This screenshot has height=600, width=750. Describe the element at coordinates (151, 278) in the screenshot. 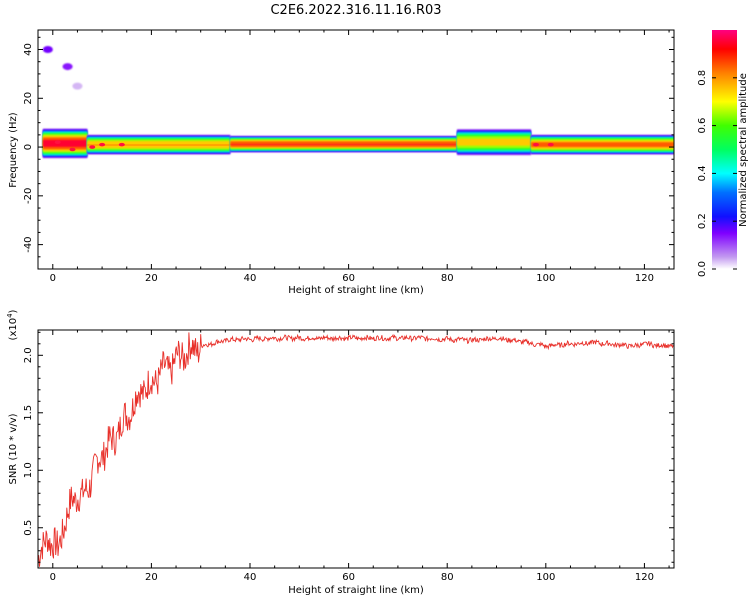

I see `spectrogram-x-tick-label: 20` at that location.